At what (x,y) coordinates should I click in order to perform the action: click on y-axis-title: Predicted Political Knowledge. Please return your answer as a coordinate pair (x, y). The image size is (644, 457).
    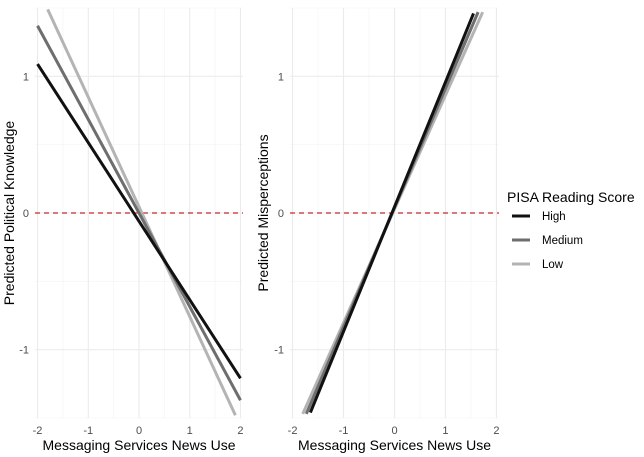
    Looking at the image, I should click on (9, 213).